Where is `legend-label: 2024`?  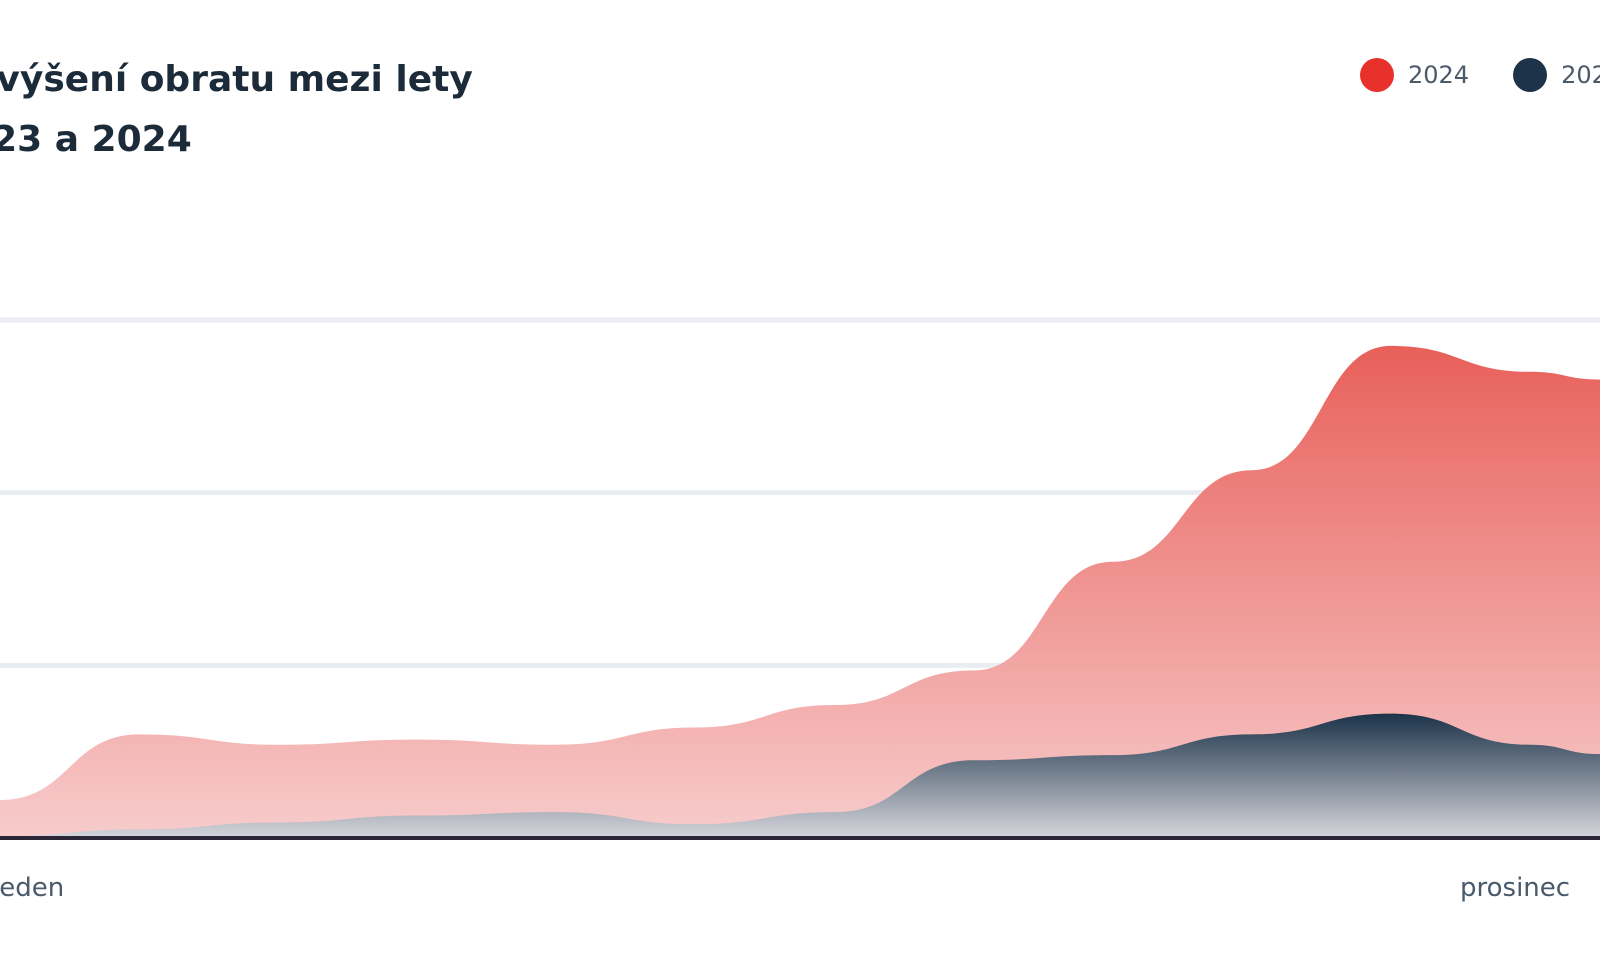
legend-label: 2024 is located at coordinates (1439, 75).